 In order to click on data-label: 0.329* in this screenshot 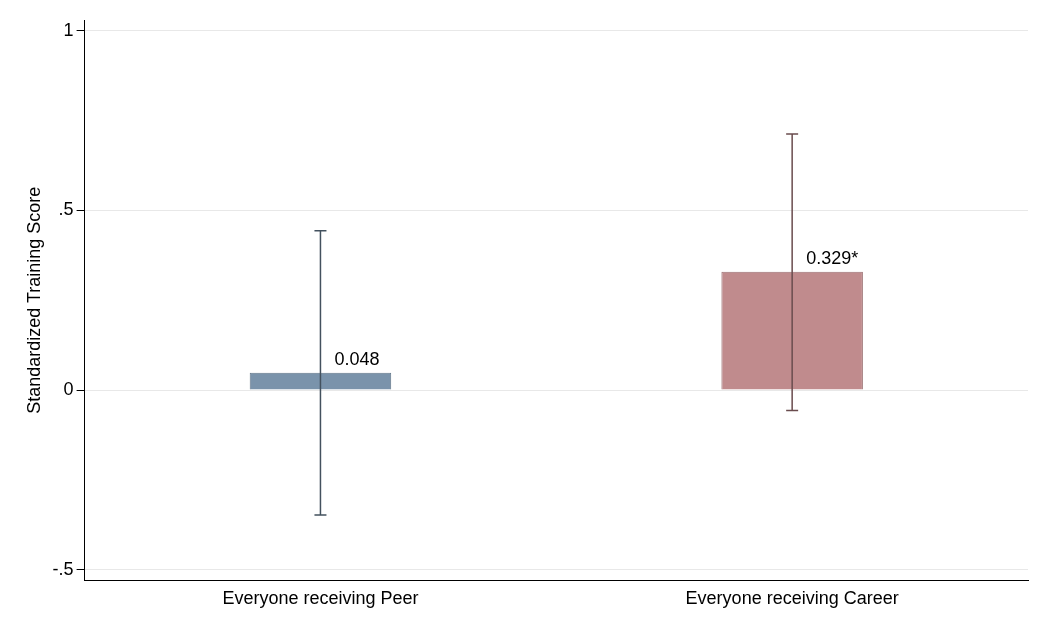, I will do `click(832, 257)`.